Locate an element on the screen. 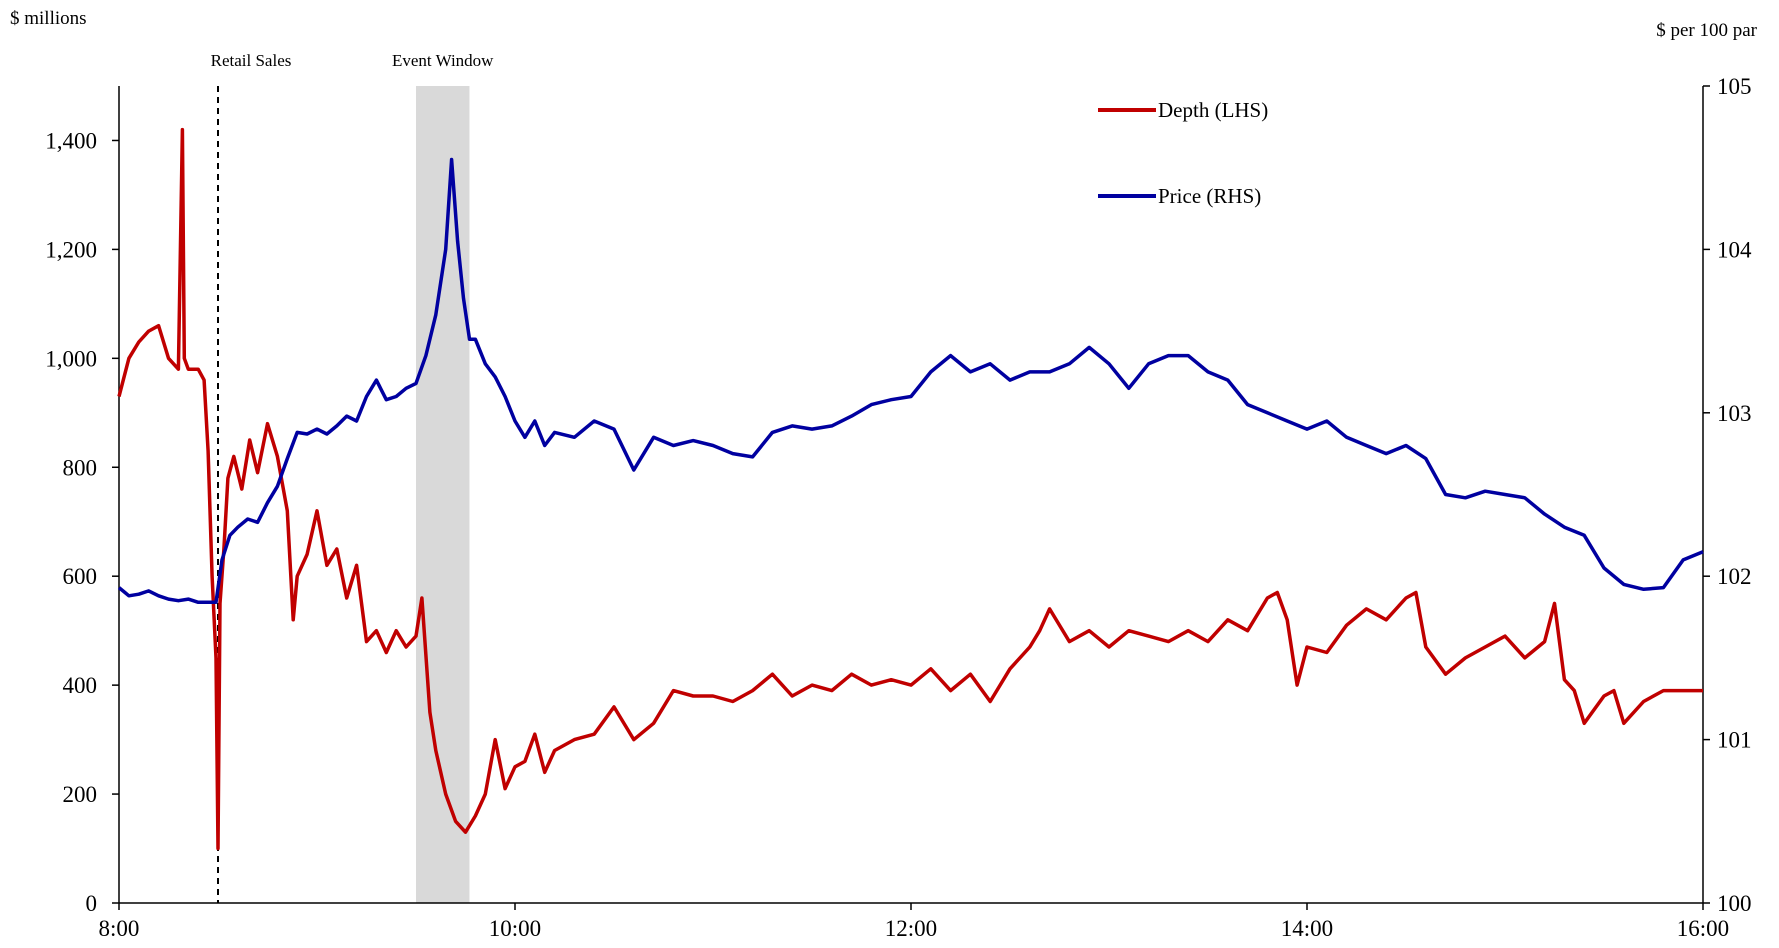 This screenshot has width=1779, height=948. legend-label: Depth (LHS) is located at coordinates (1213, 110).